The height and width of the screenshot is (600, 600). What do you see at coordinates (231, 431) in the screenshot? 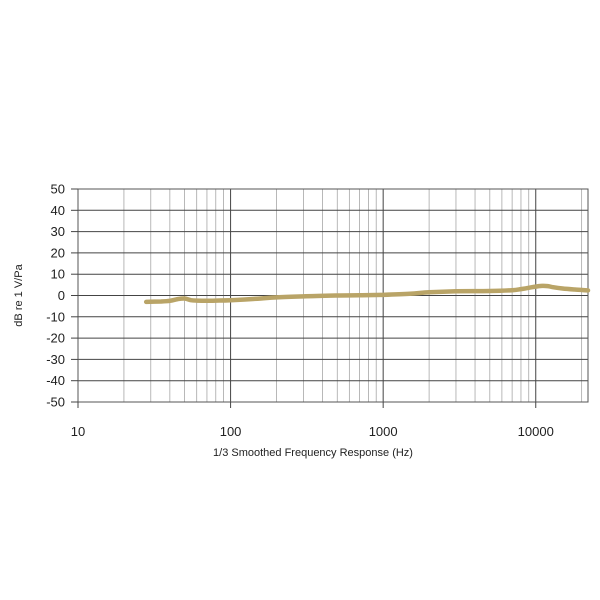
I see `x-tick-label: 100` at bounding box center [231, 431].